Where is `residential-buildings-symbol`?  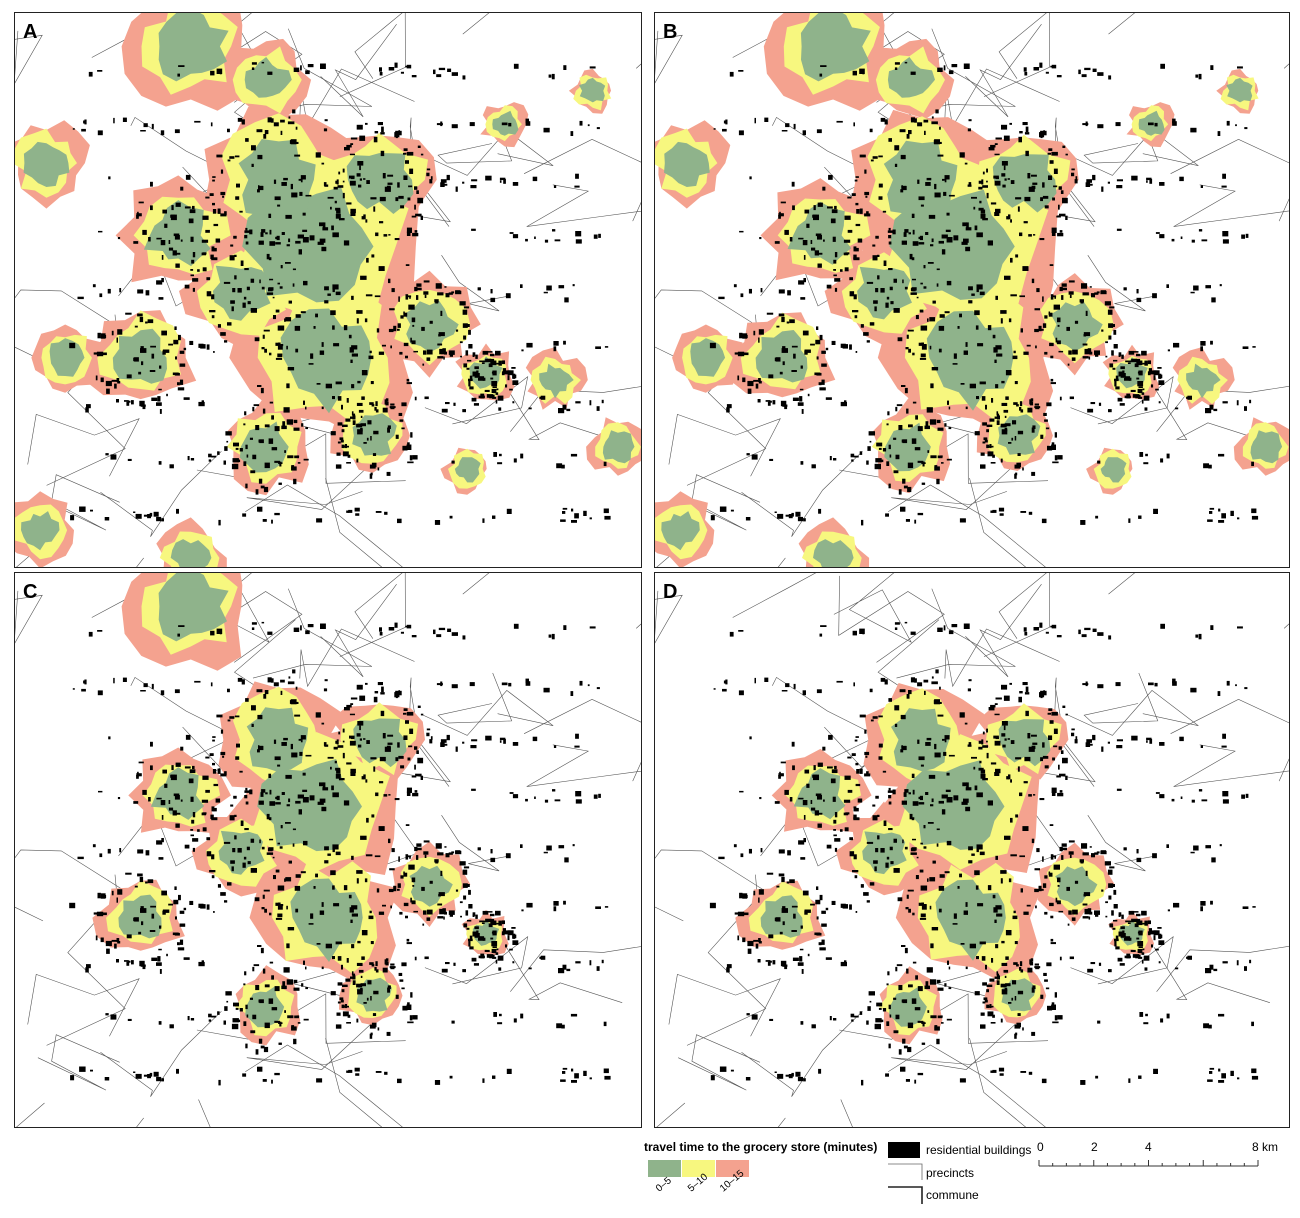 residential-buildings-symbol is located at coordinates (904, 1150).